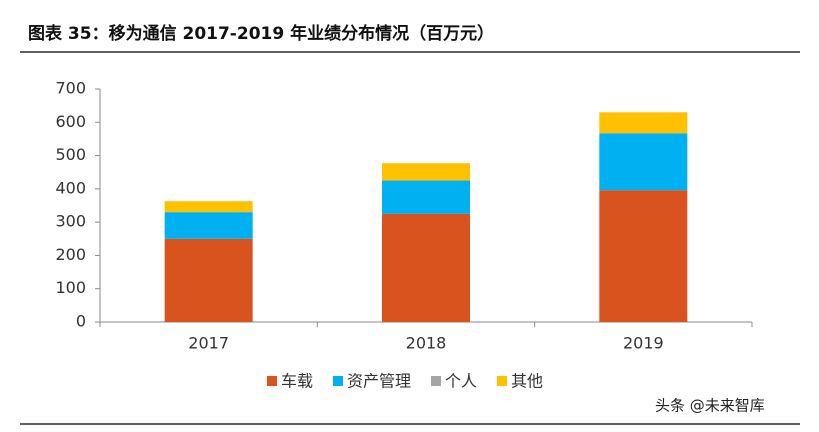 The height and width of the screenshot is (432, 819). What do you see at coordinates (643, 343) in the screenshot?
I see `x-tick-label: 2019` at bounding box center [643, 343].